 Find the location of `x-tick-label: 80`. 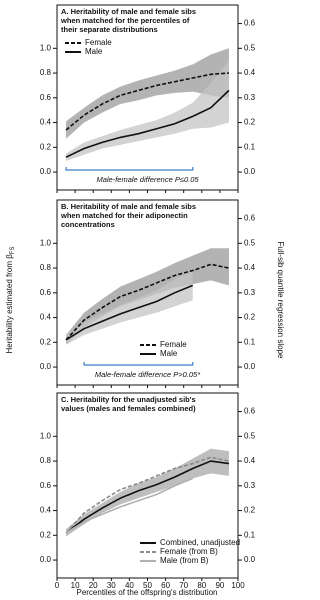

x-tick-label: 80 is located at coordinates (201, 585).